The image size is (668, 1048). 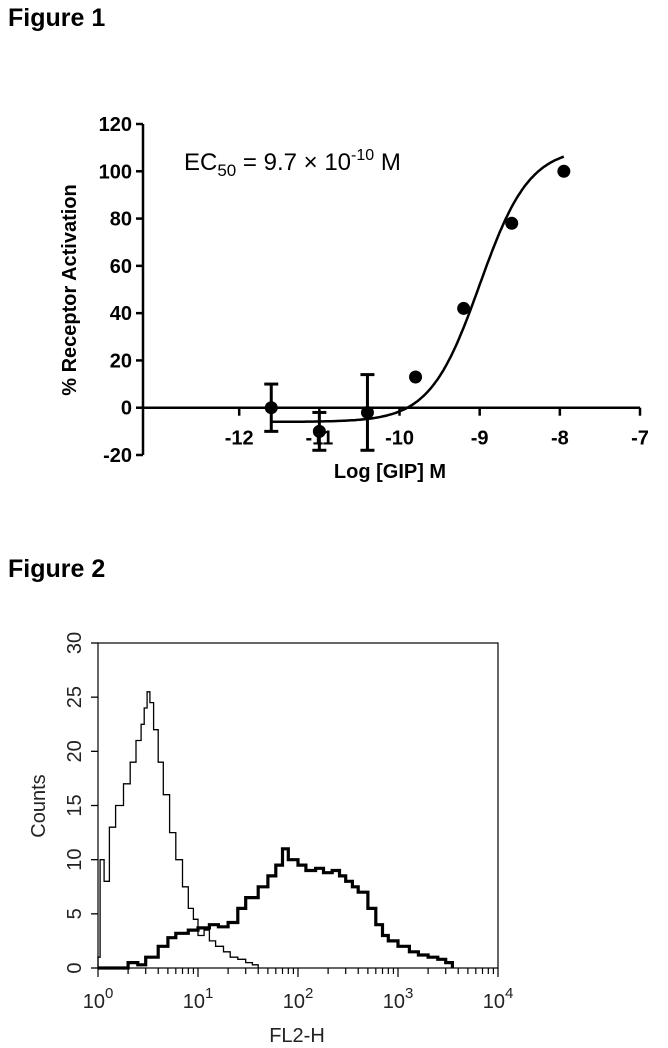 I want to click on c2-series-thick, so click(x=276, y=908).